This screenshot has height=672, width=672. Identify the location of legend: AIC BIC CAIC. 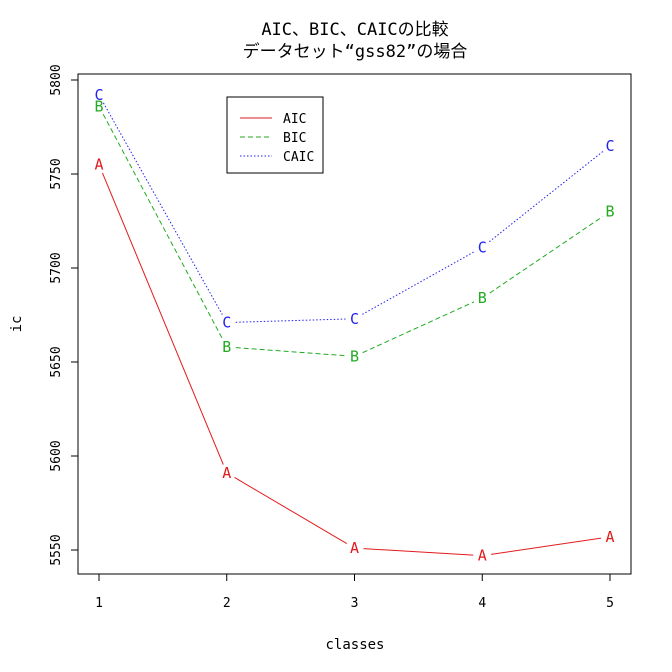
(275, 135).